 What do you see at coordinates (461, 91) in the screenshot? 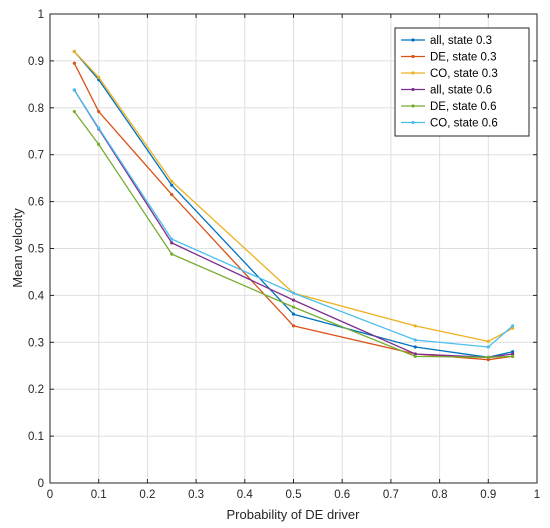
I see `legend-label: all, state 0.6` at bounding box center [461, 91].